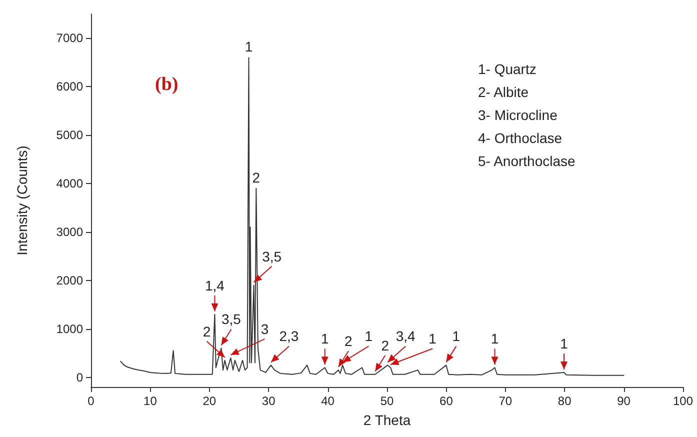 The width and height of the screenshot is (697, 437). I want to click on x-tick-label: 10, so click(151, 401).